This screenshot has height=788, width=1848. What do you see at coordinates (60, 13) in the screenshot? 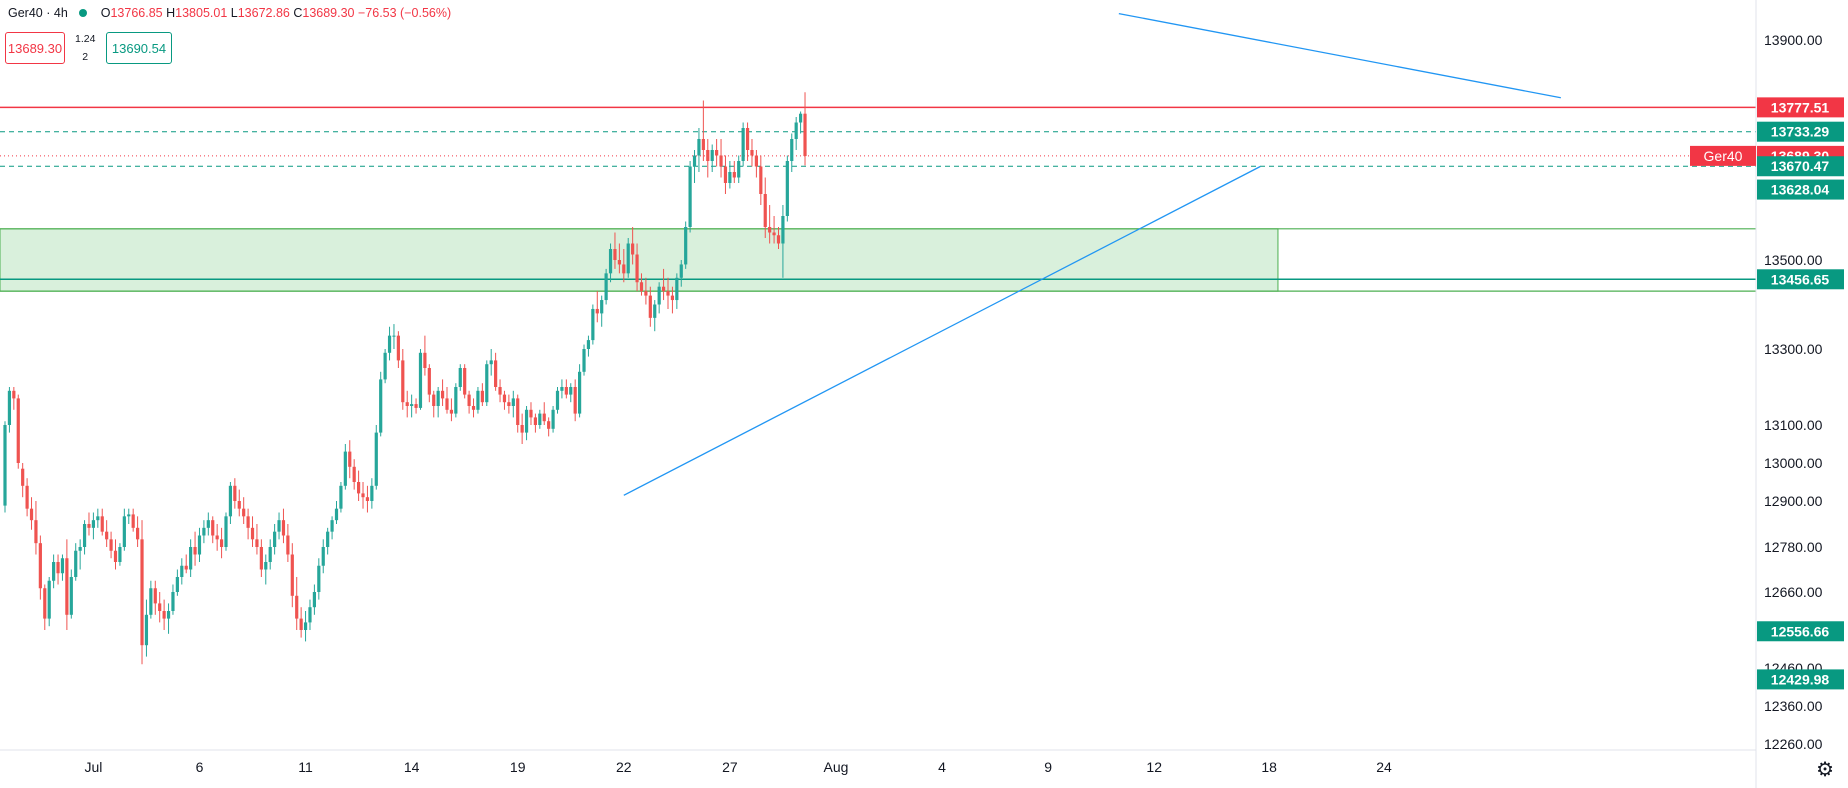
I see `interval-label: 4h` at bounding box center [60, 13].